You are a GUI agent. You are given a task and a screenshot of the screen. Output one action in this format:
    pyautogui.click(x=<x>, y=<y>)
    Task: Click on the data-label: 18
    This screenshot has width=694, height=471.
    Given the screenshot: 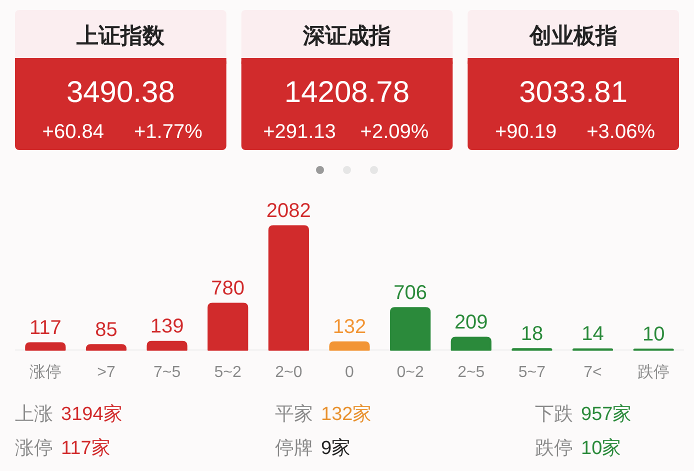 What is the action you would take?
    pyautogui.click(x=532, y=333)
    